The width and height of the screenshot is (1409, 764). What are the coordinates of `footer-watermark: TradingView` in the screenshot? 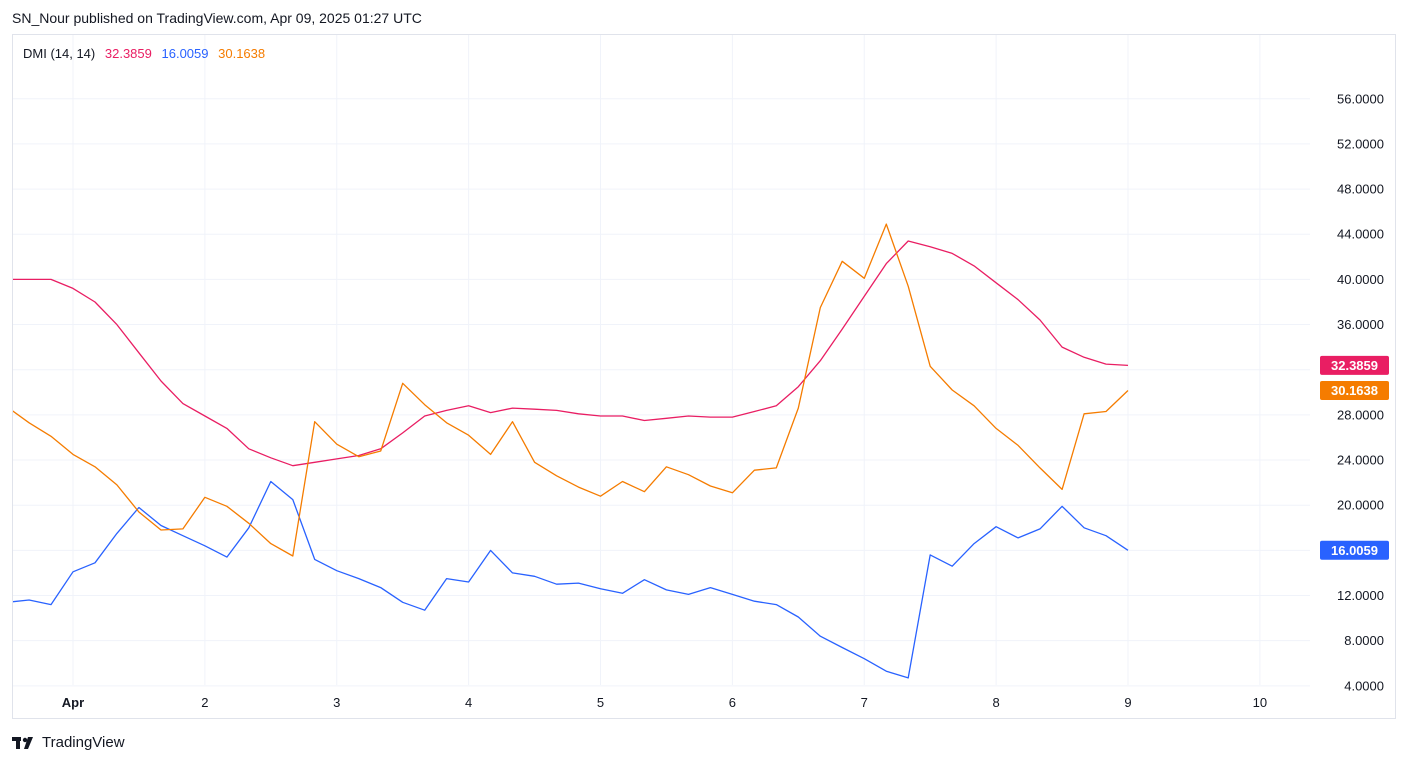 It's located at (68, 742).